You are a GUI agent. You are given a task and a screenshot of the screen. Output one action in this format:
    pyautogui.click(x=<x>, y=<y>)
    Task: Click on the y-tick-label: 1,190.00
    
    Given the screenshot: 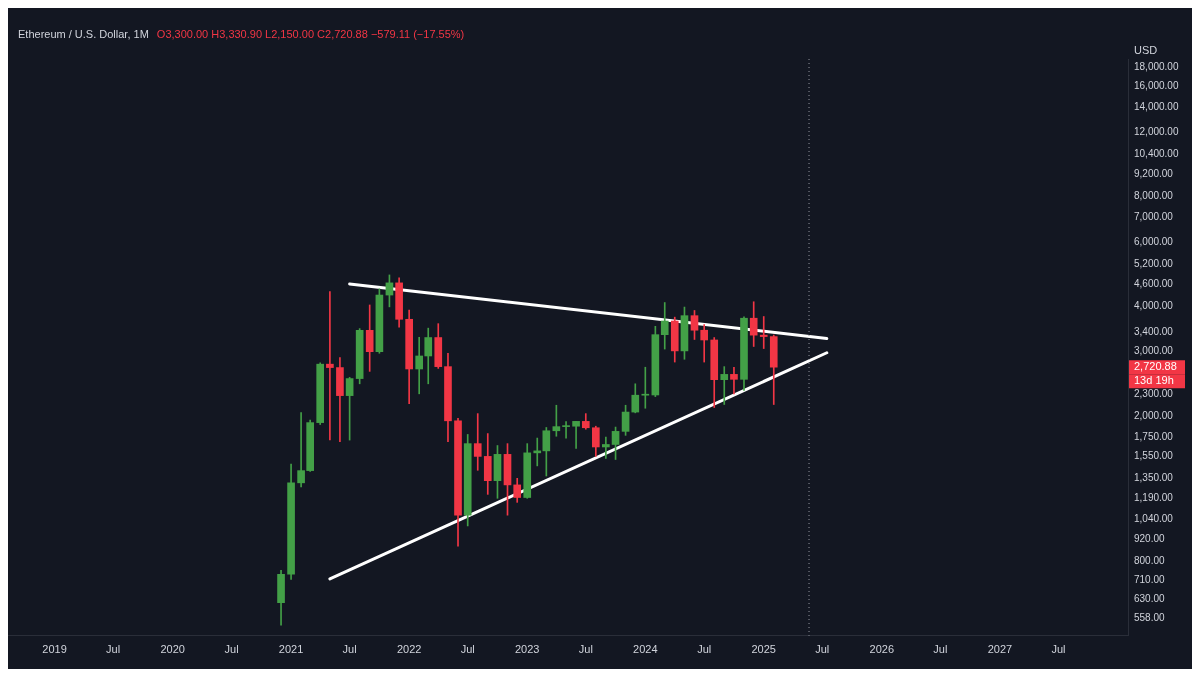 What is the action you would take?
    pyautogui.click(x=1154, y=498)
    